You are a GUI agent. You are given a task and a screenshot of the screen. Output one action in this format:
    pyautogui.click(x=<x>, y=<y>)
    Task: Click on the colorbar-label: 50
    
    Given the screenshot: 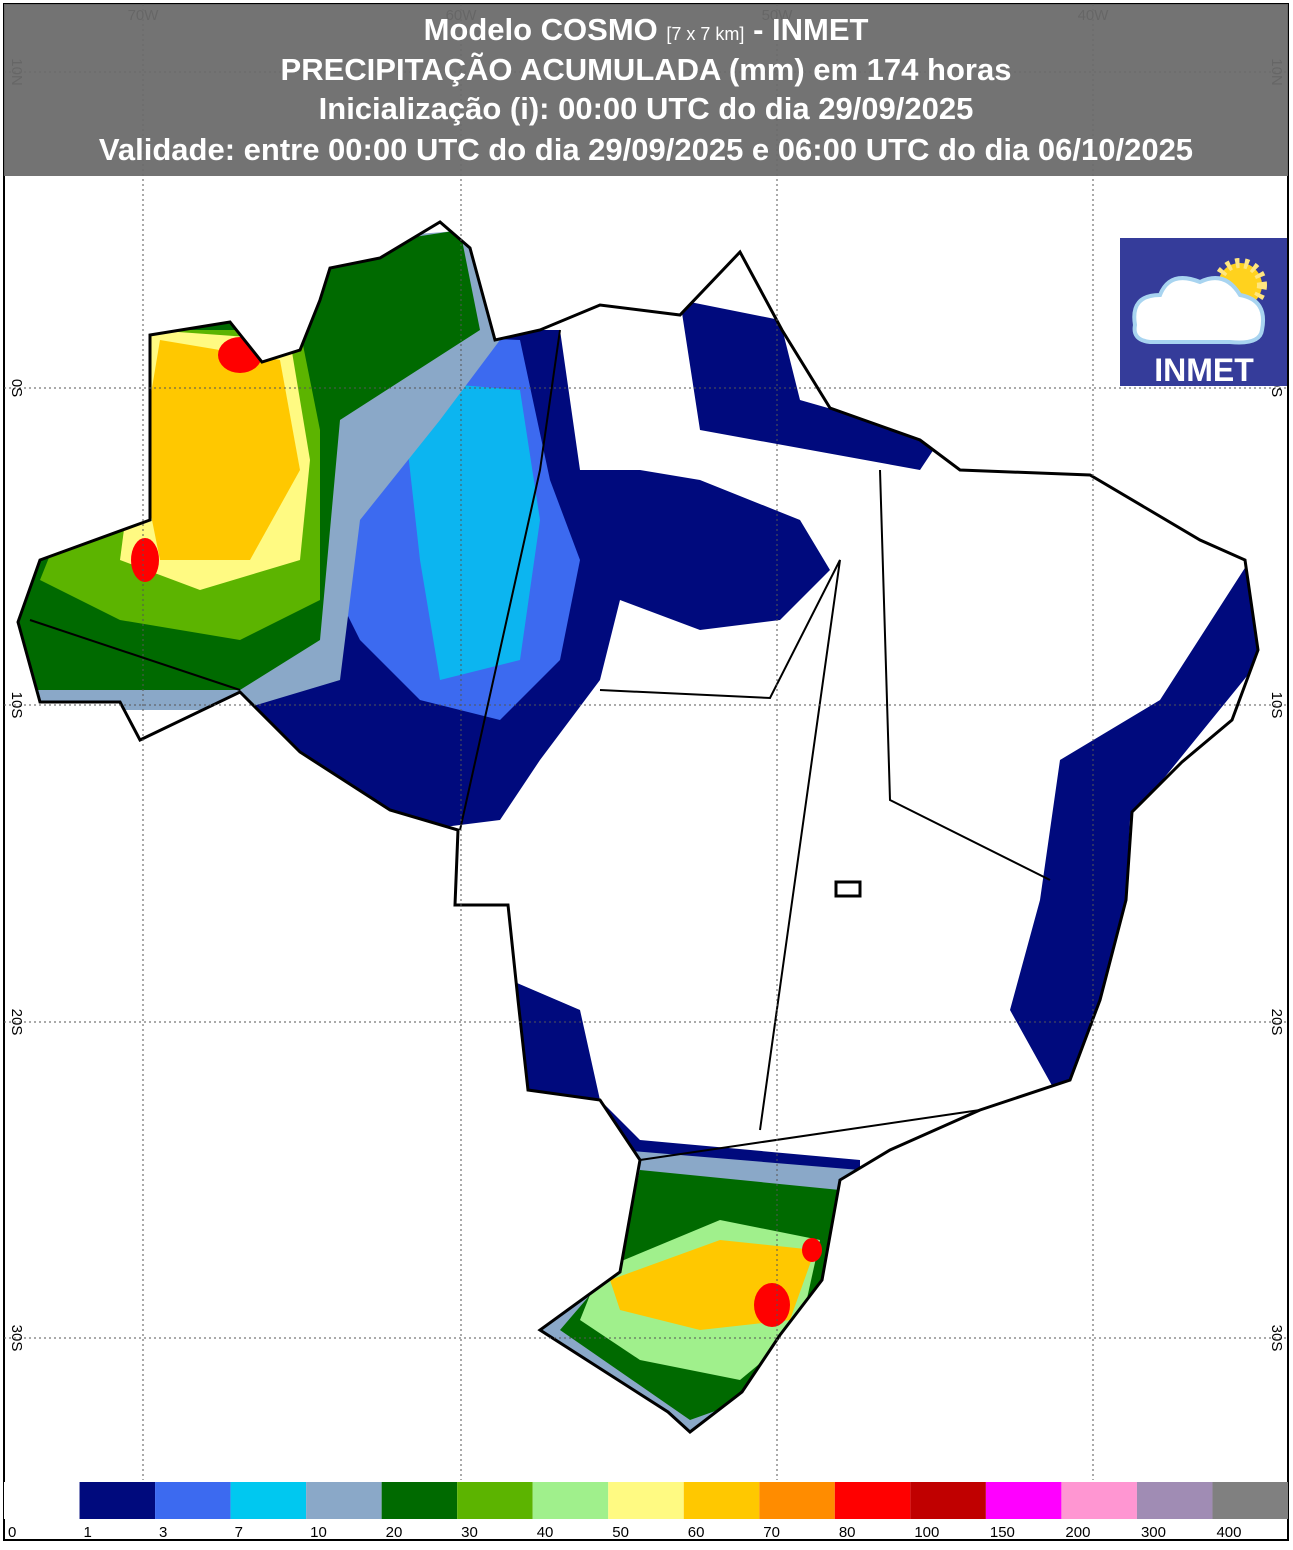 What is the action you would take?
    pyautogui.click(x=620, y=1532)
    